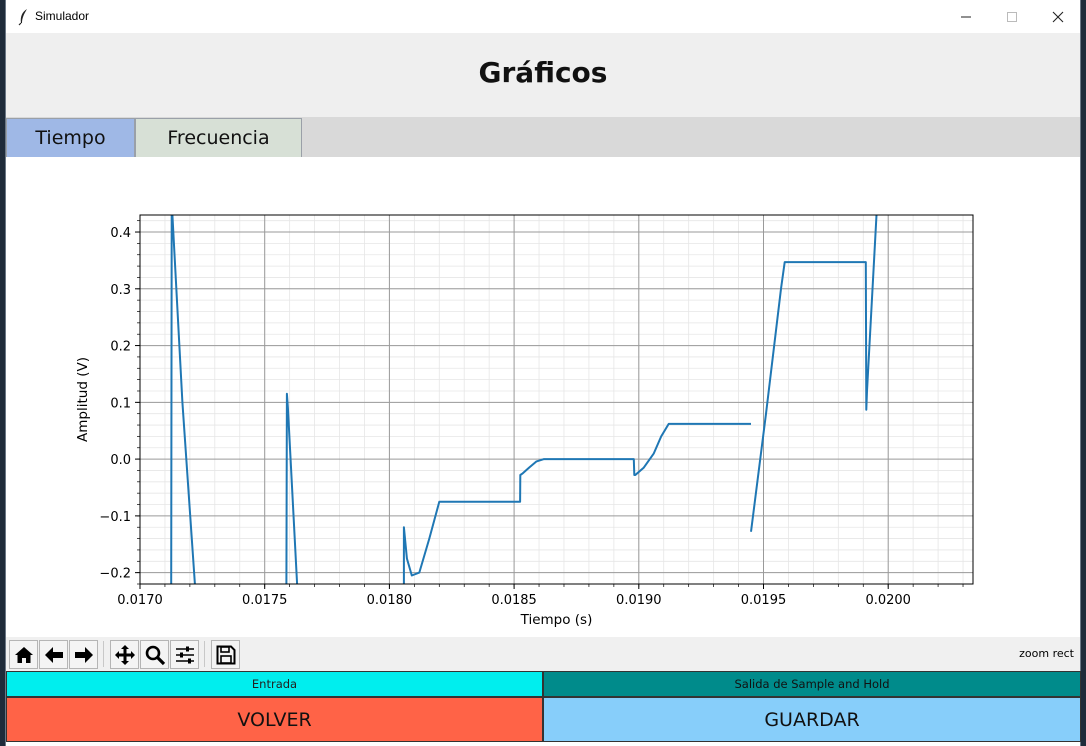 Image resolution: width=1086 pixels, height=746 pixels. I want to click on pan-icon, so click(124, 654).